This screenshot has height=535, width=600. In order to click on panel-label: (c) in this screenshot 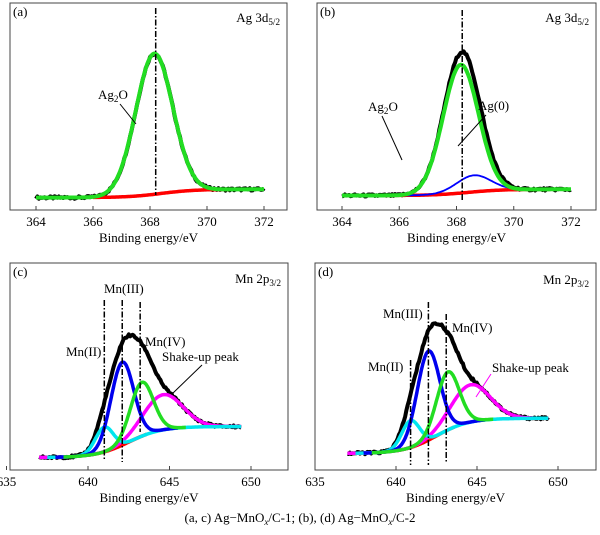, I will do `click(20, 271)`.